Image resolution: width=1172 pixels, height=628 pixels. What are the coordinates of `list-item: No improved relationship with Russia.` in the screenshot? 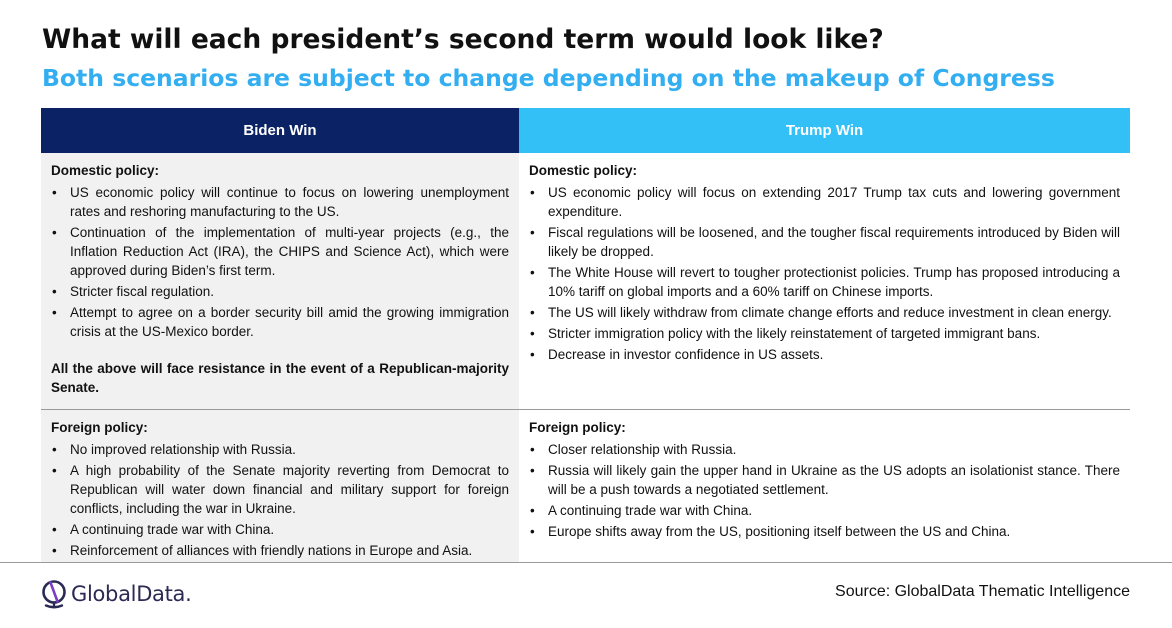 It's located at (280, 449).